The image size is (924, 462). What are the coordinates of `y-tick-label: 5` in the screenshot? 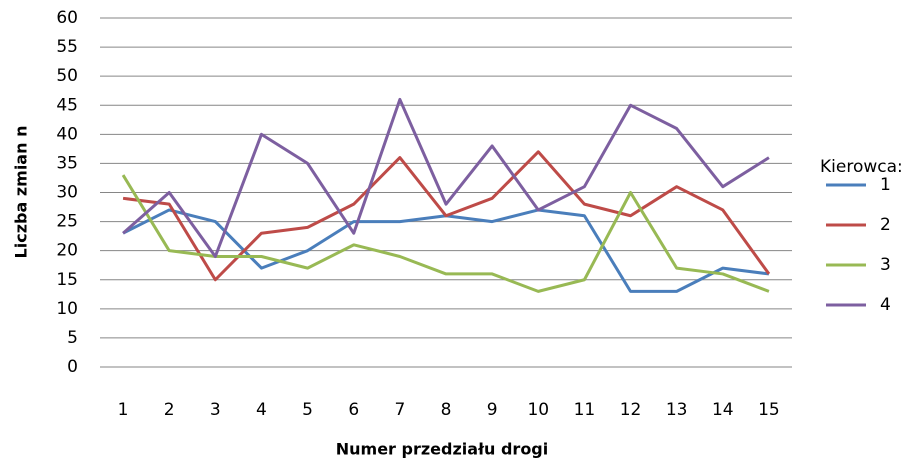 It's located at (72, 338).